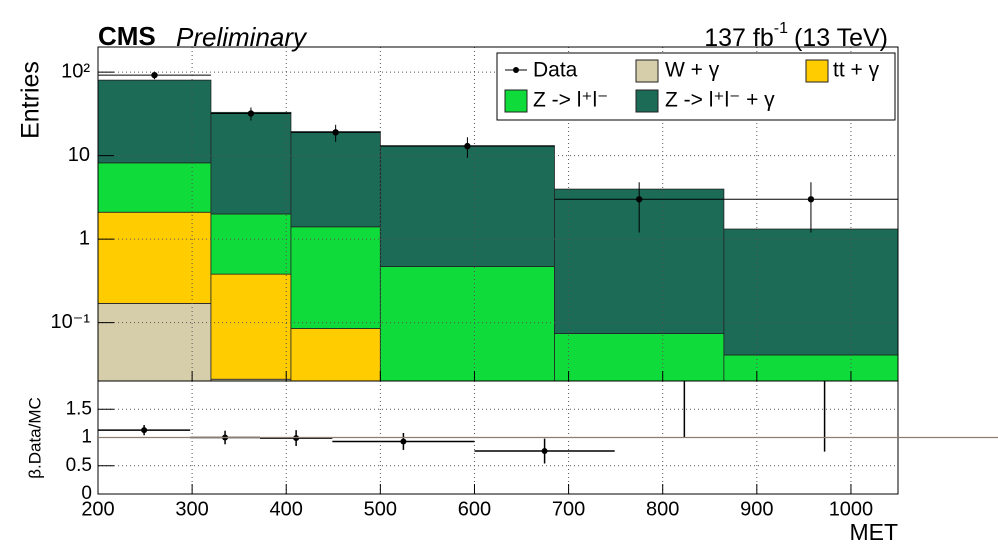 This screenshot has width=998, height=552. Describe the element at coordinates (516, 70) in the screenshot. I see `legend-marker` at that location.